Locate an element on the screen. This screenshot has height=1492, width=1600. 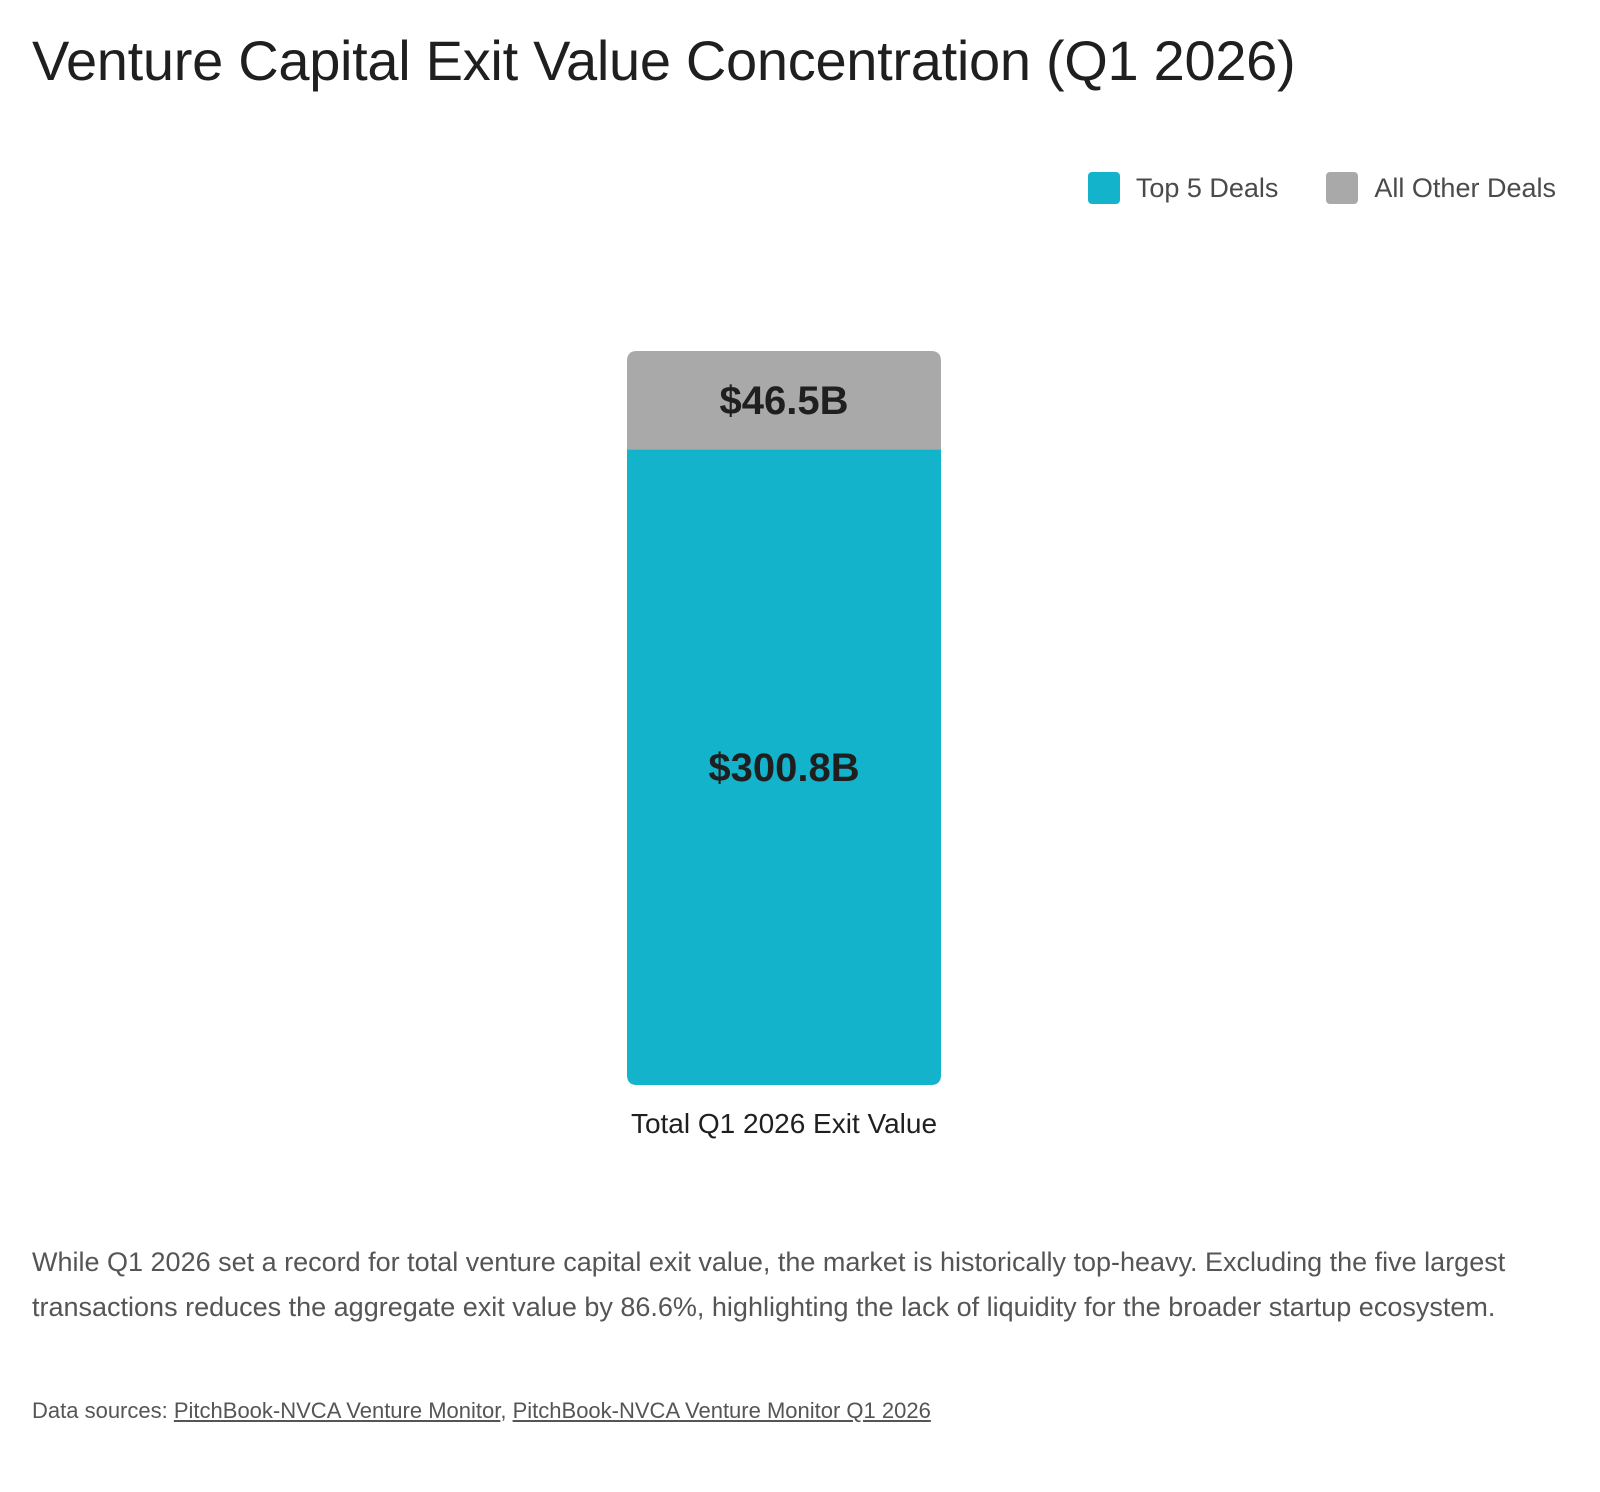
legend-item-top5: Top 5 Deals is located at coordinates (1183, 188).